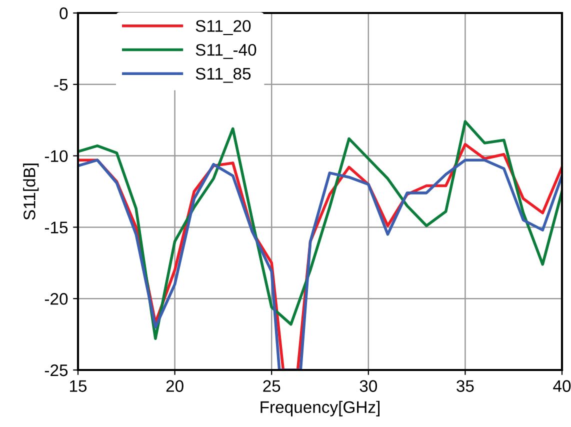 This screenshot has height=427, width=571. Describe the element at coordinates (223, 75) in the screenshot. I see `legend-label: S11_85` at that location.